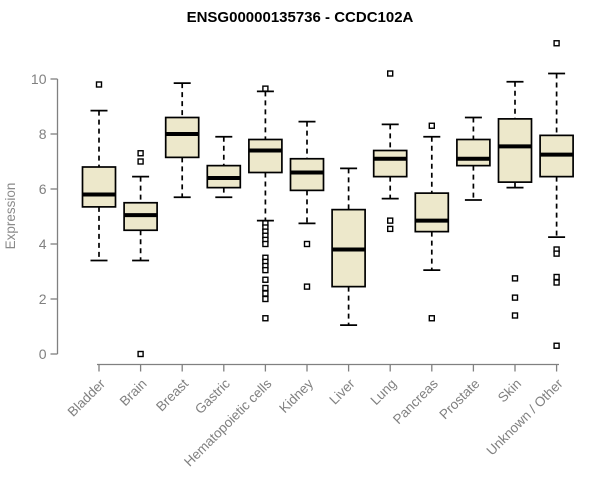 The image size is (600, 500). What do you see at coordinates (172, 395) in the screenshot?
I see `x-tick-label: Breast` at bounding box center [172, 395].